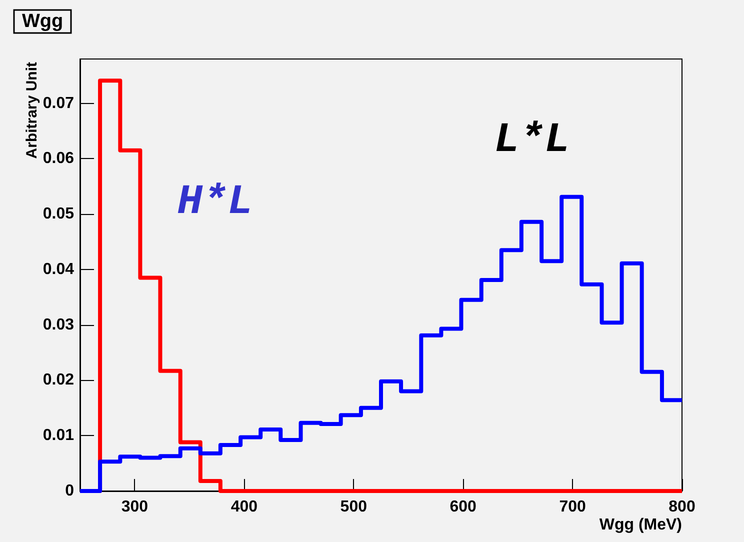  I want to click on x-tick-label: 600, so click(463, 507).